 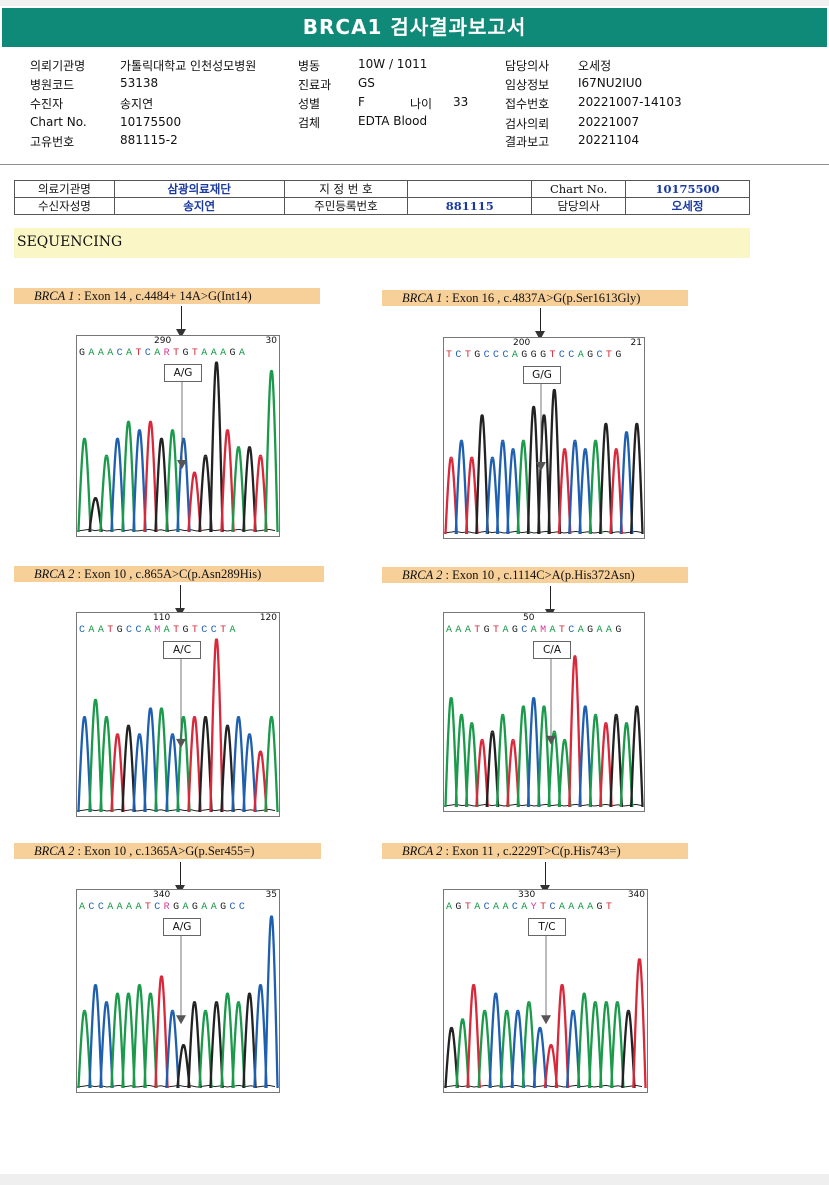 What do you see at coordinates (552, 650) in the screenshot?
I see `genotype-call: C/A` at bounding box center [552, 650].